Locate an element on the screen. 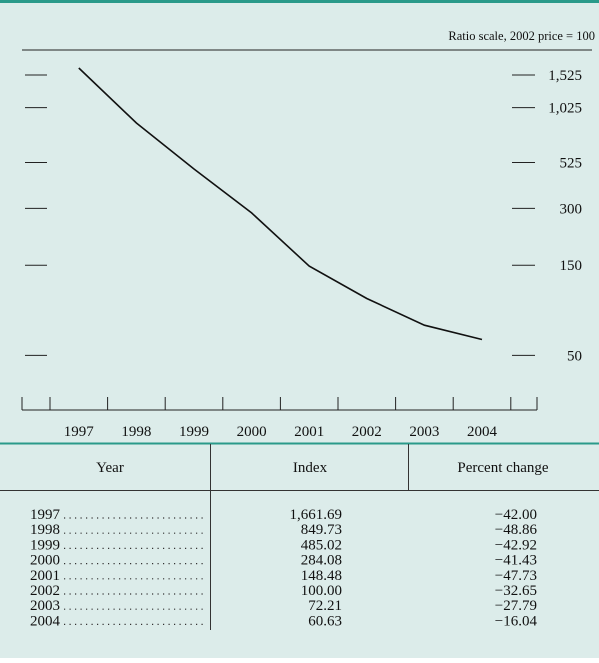 The image size is (599, 663). table-cell: 1997 is located at coordinates (45, 515).